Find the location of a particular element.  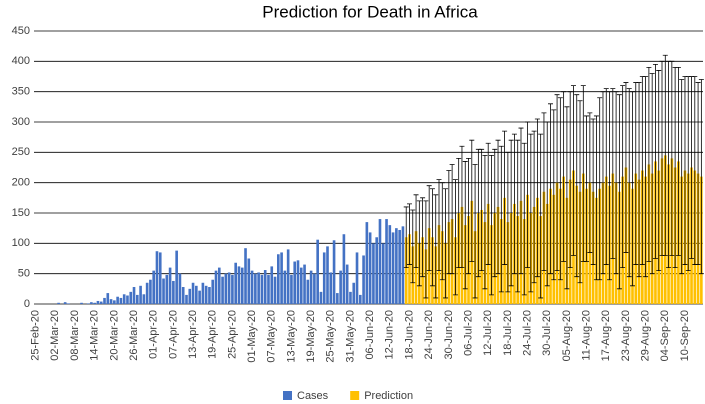

x-tick-label: 25-Feb-20 is located at coordinates (36, 335).